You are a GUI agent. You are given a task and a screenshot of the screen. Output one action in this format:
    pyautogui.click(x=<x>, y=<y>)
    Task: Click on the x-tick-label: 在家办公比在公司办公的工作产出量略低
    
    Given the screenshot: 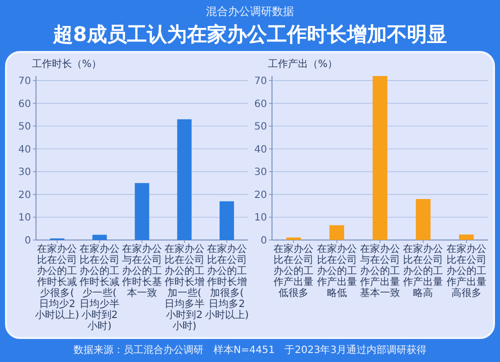 What is the action you would take?
    pyautogui.click(x=336, y=271)
    